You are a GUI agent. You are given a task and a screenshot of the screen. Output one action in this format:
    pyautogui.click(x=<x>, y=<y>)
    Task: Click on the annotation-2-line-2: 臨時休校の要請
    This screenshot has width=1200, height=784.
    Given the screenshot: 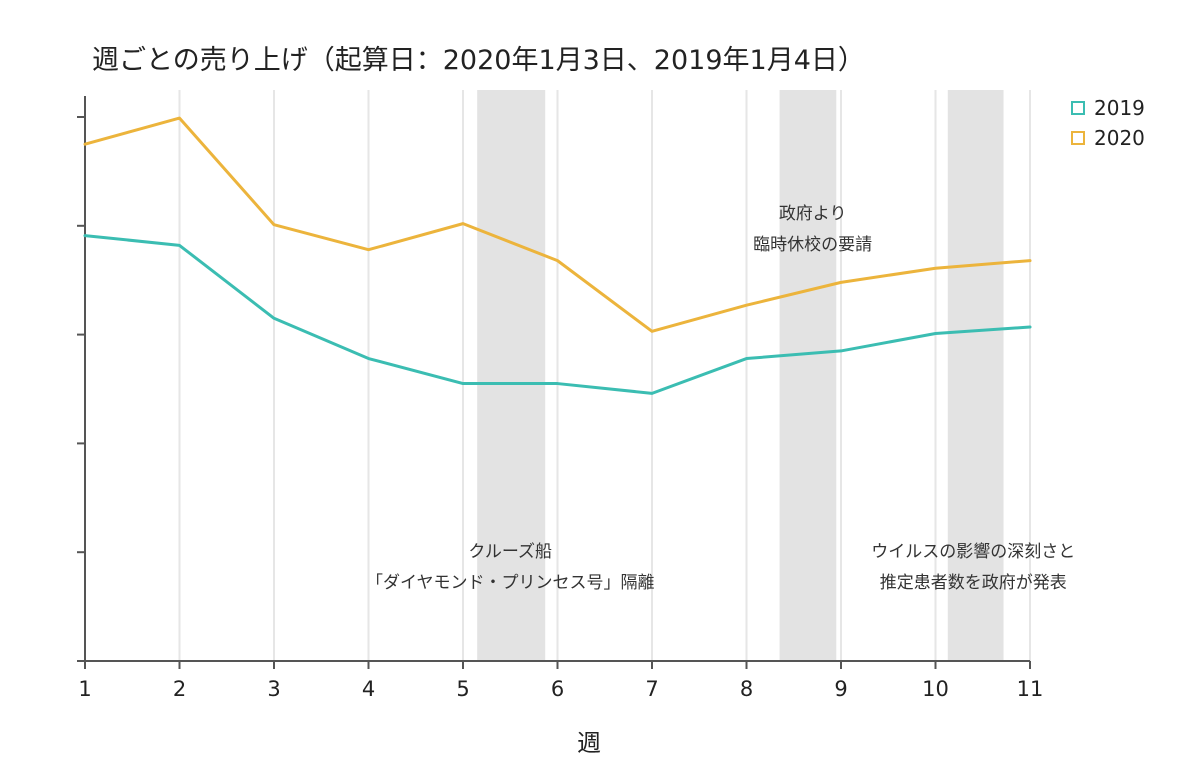 What is the action you would take?
    pyautogui.click(x=812, y=245)
    